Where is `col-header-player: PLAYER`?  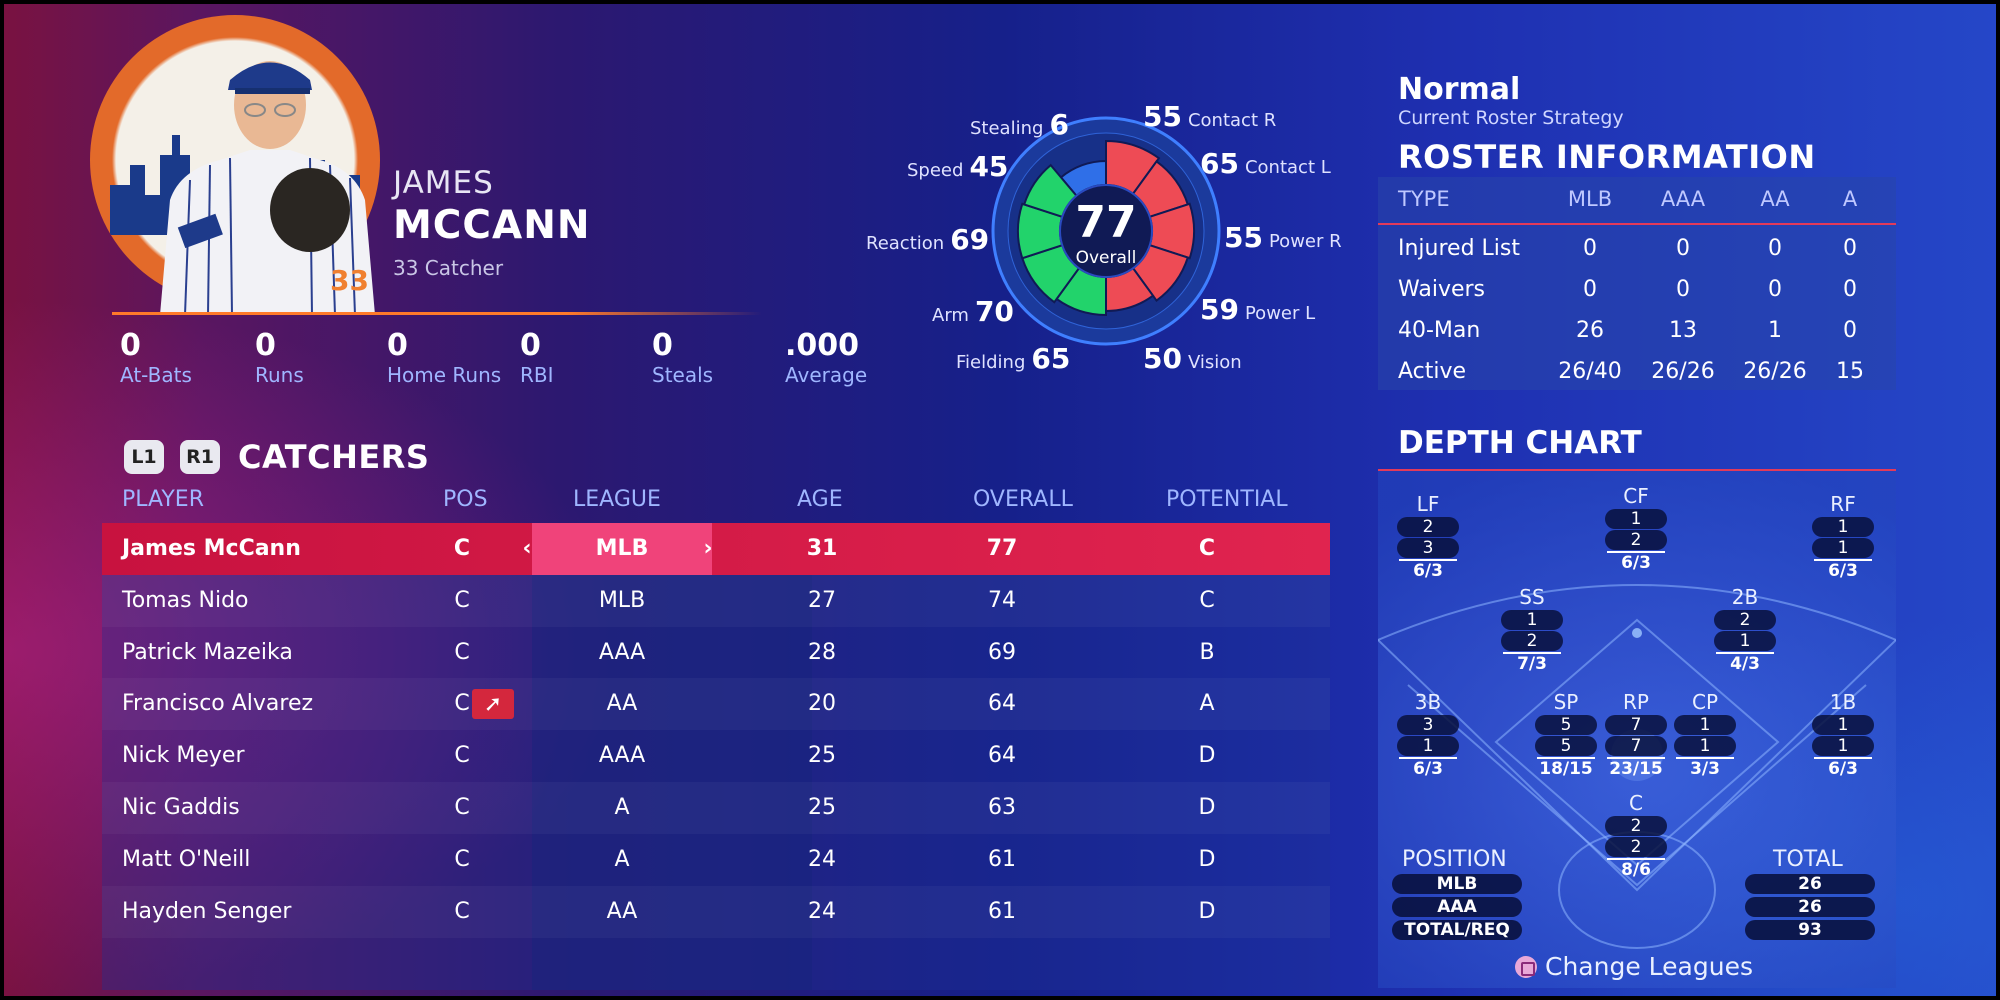
col-header-player: PLAYER is located at coordinates (163, 499).